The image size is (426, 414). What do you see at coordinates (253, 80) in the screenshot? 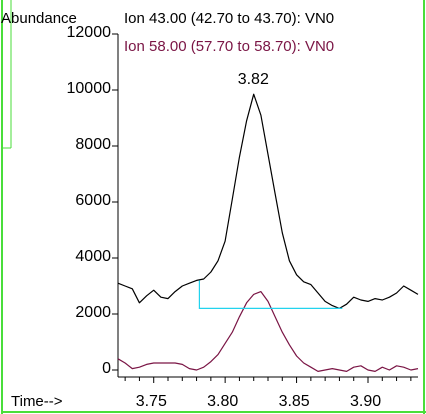
I see `peak-label: 3.82` at bounding box center [253, 80].